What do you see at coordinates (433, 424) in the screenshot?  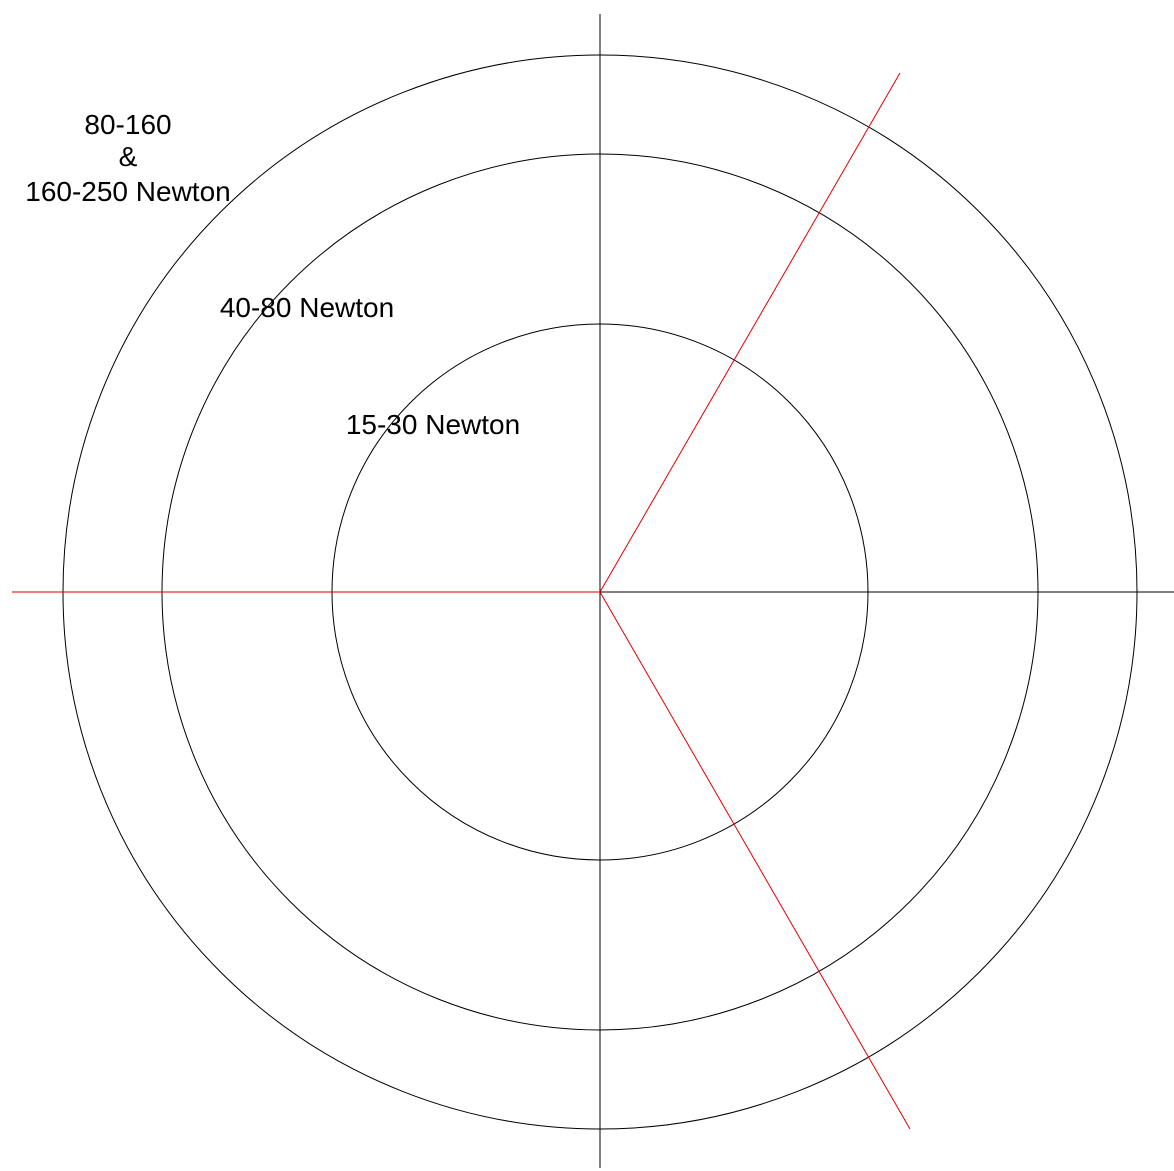 I see `inner-zone-label: 15-30 Newton` at bounding box center [433, 424].